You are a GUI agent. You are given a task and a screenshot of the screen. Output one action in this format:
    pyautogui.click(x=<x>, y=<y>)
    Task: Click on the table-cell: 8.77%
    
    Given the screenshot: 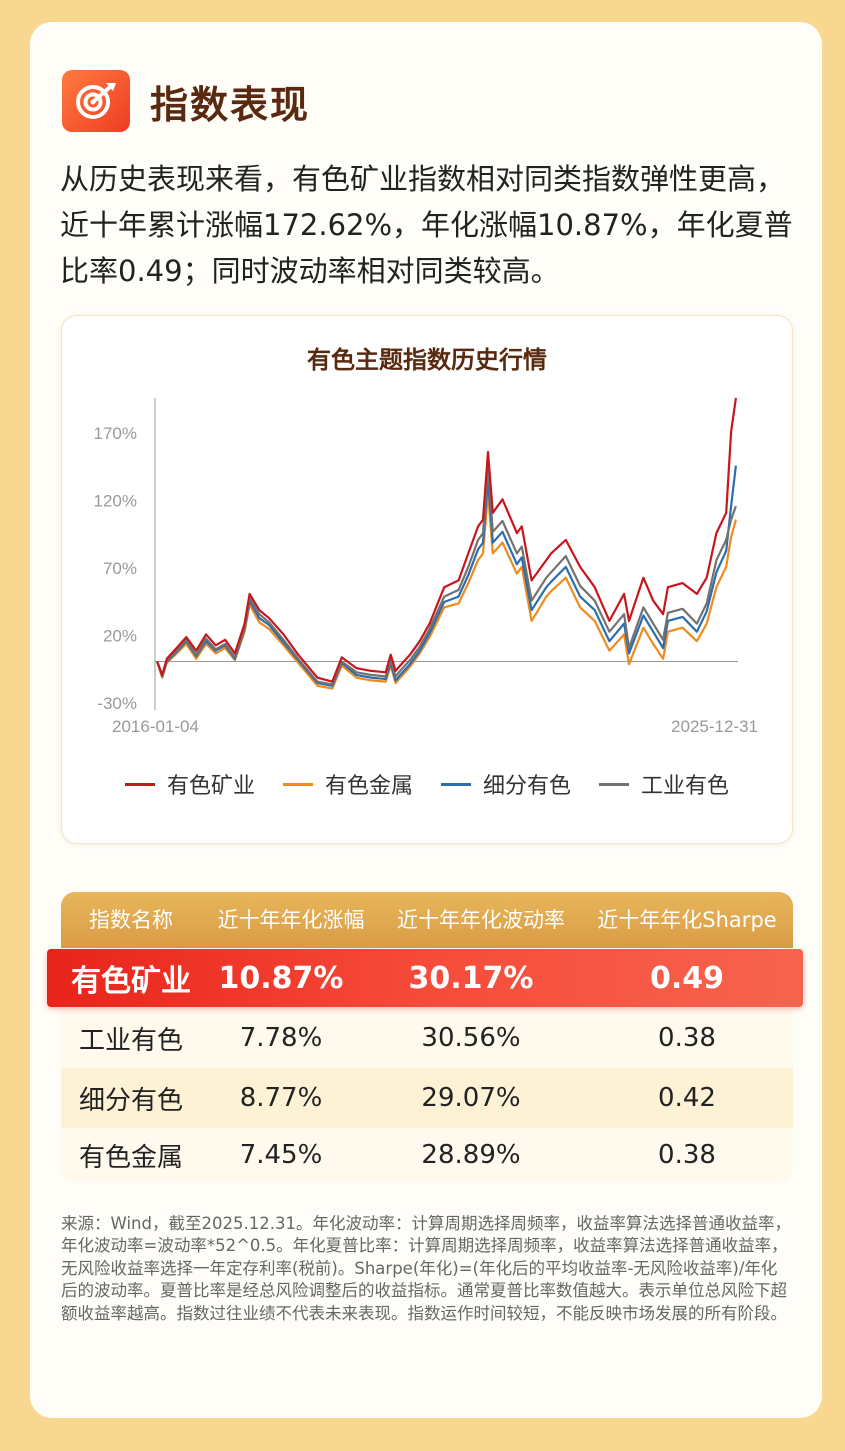 What is the action you would take?
    pyautogui.click(x=281, y=1098)
    